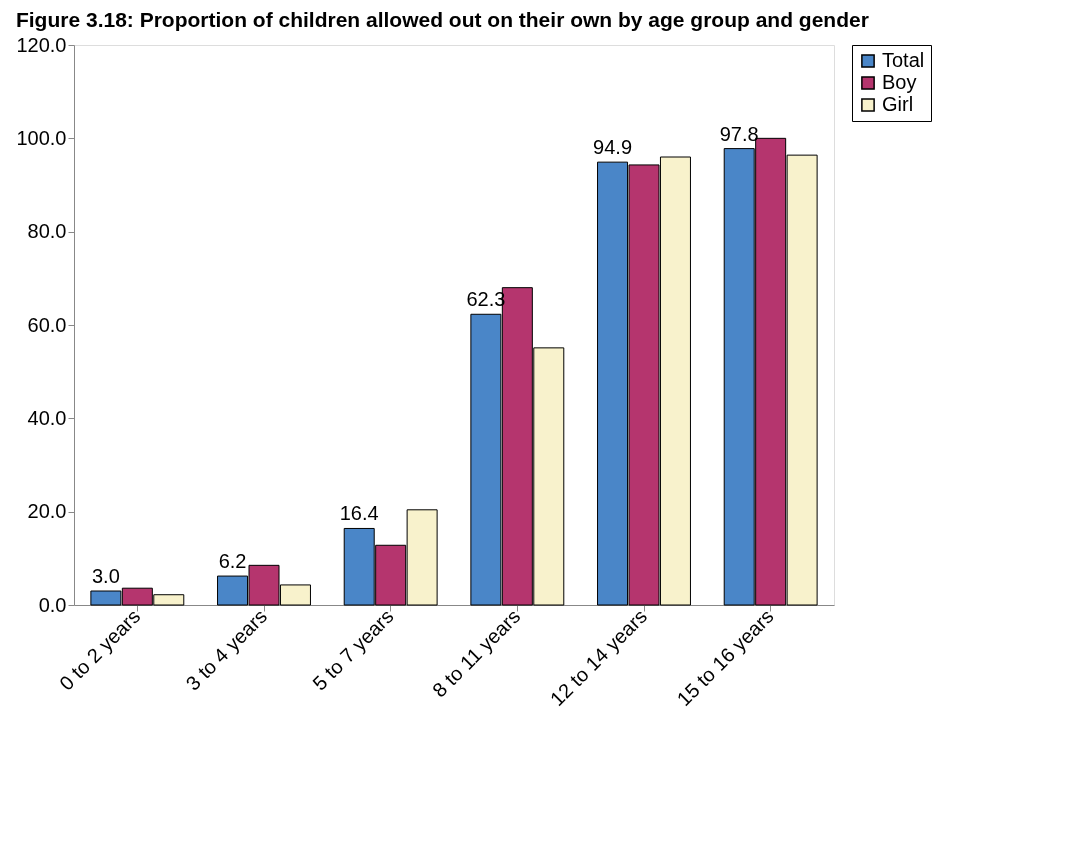  I want to click on data-label: 3.0, so click(105, 576).